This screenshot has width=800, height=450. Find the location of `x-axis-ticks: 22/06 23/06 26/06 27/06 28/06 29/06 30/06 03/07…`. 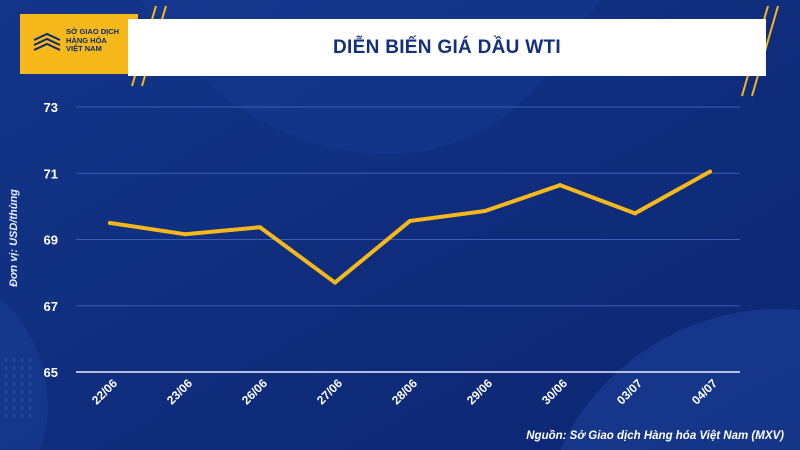

x-axis-ticks: 22/06 23/06 26/06 27/06 28/06 29/06 30/06 03/07… is located at coordinates (404, 391).